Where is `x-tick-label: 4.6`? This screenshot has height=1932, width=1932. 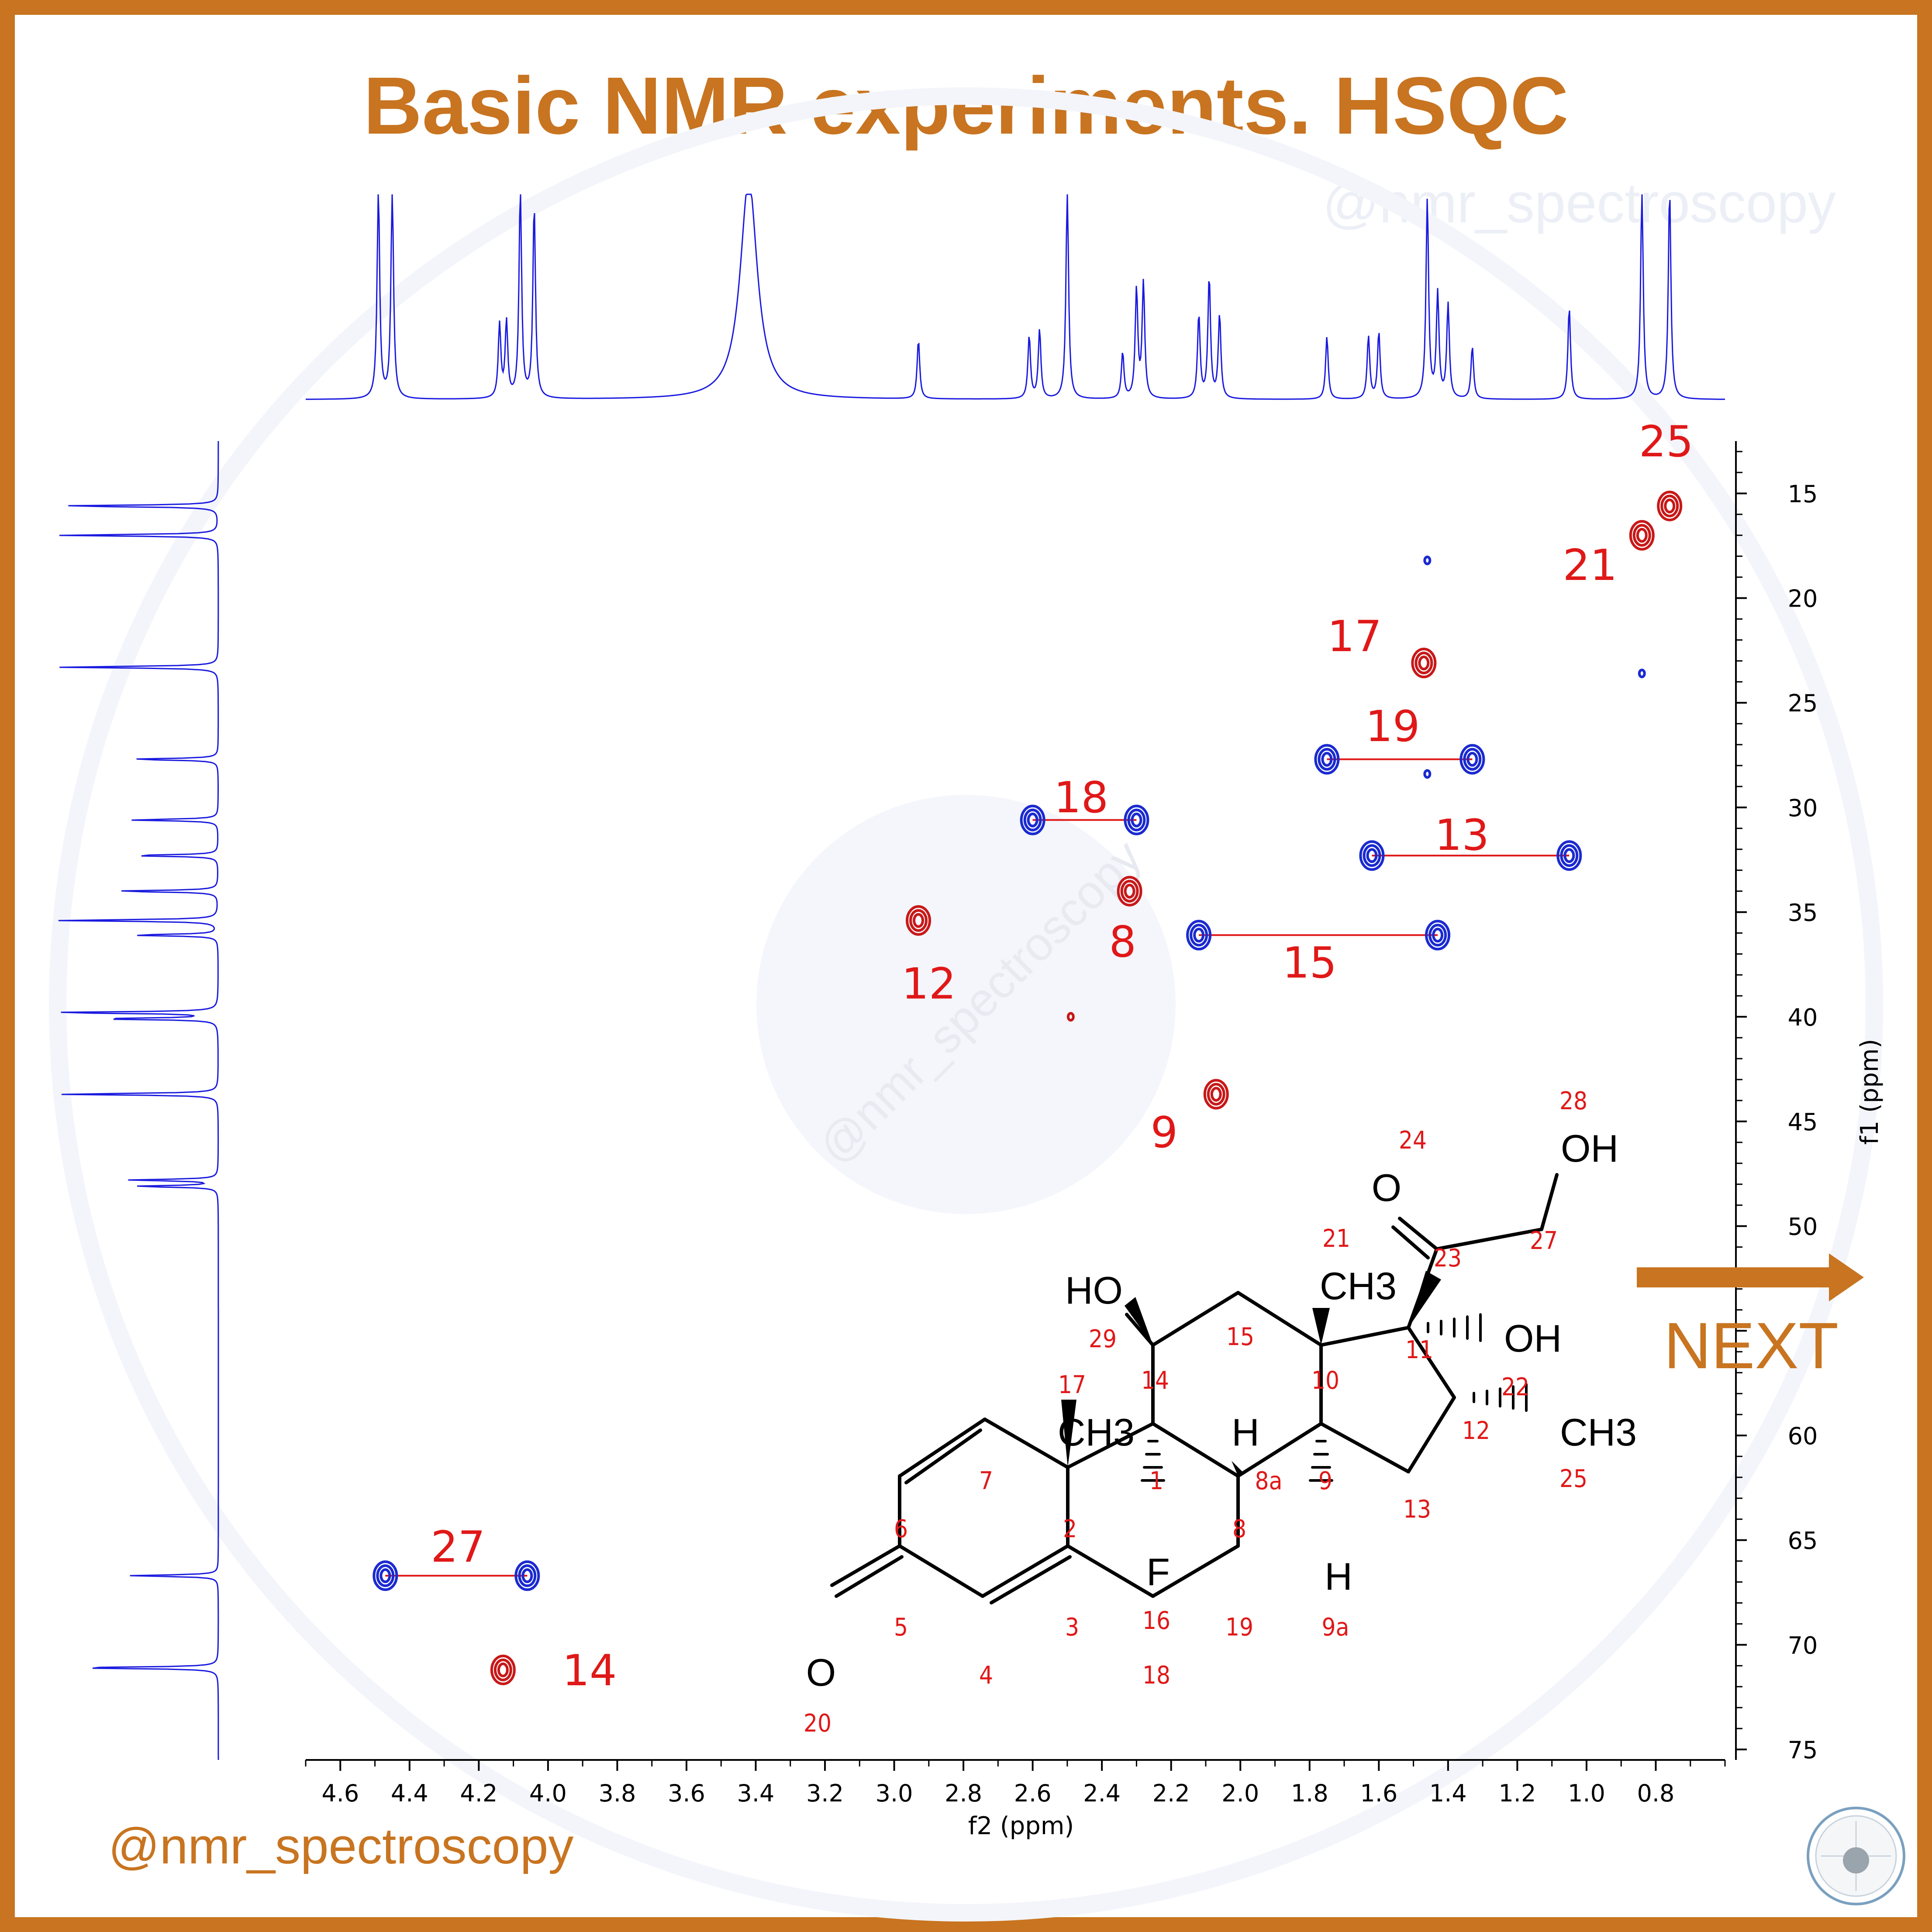 x-tick-label: 4.6 is located at coordinates (340, 1793).